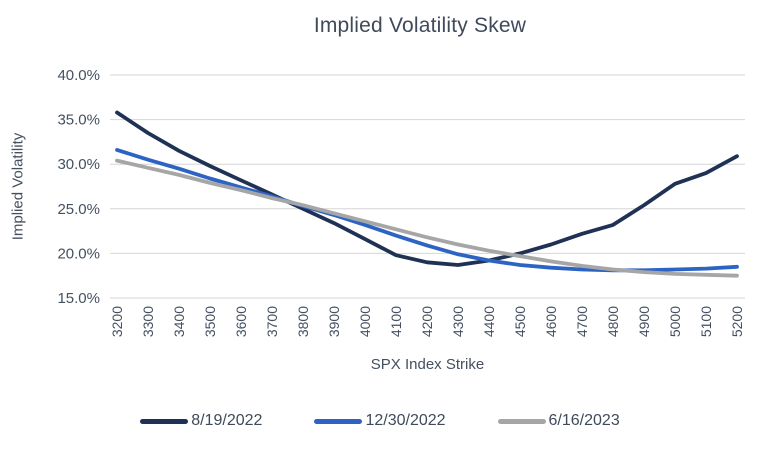 This screenshot has height=450, width=759. I want to click on x-tick-label: 4000, so click(365, 321).